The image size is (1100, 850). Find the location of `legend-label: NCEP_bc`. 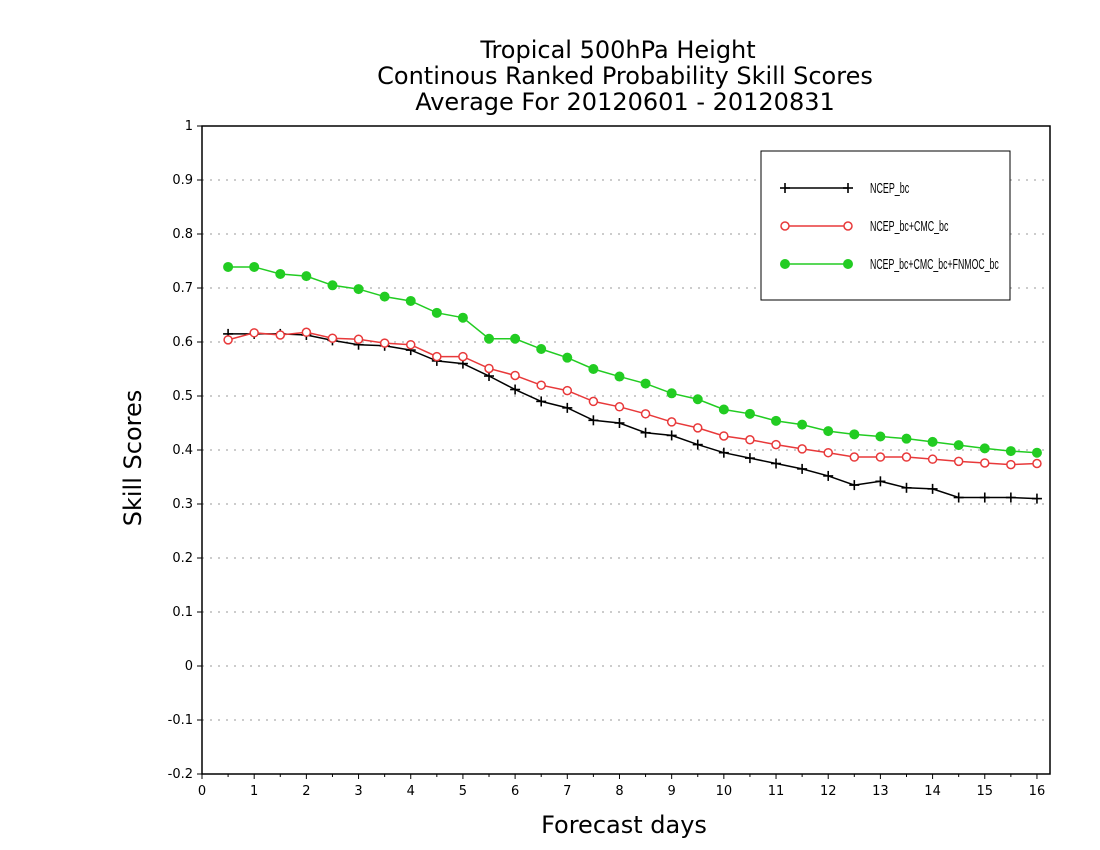

legend-label: NCEP_bc is located at coordinates (889, 188).